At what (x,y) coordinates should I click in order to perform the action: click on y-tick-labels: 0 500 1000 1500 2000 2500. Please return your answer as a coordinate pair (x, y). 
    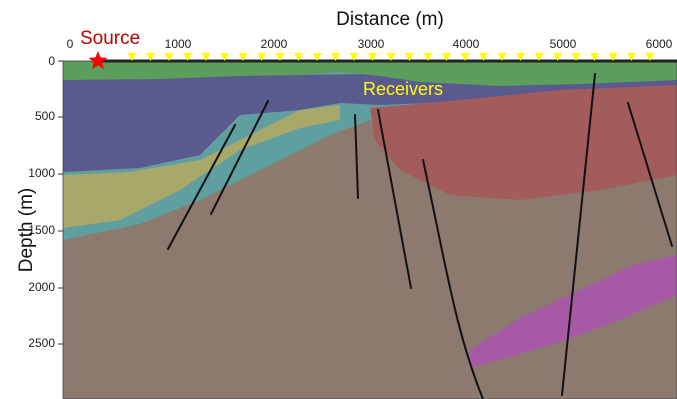
    Looking at the image, I should click on (41, 202).